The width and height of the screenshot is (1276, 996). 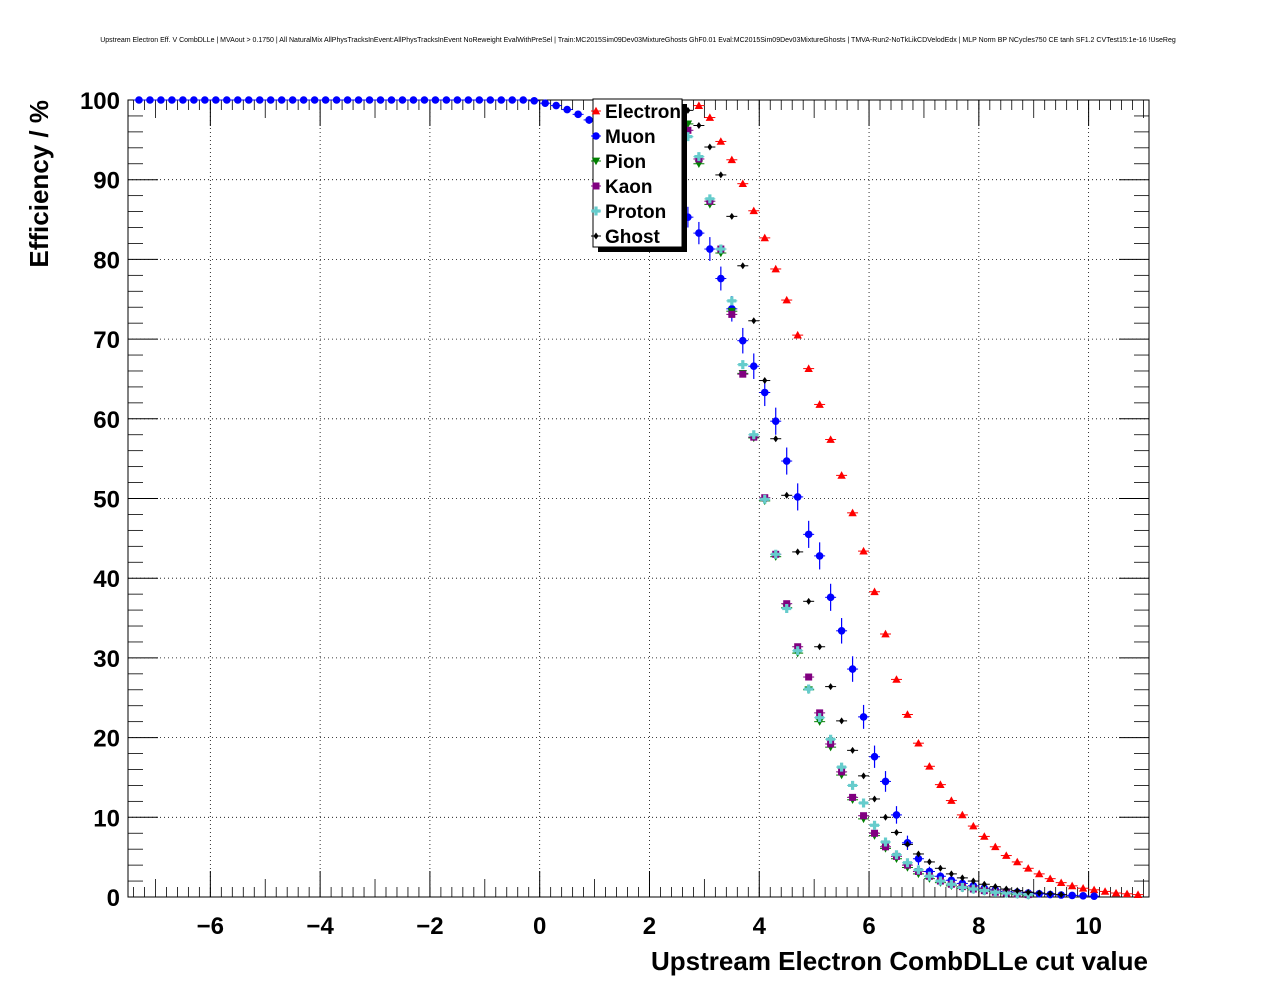 What do you see at coordinates (100, 500) in the screenshot?
I see `y-tick-labels: 0 10 20 30 40 50 60 70 80 90 100` at bounding box center [100, 500].